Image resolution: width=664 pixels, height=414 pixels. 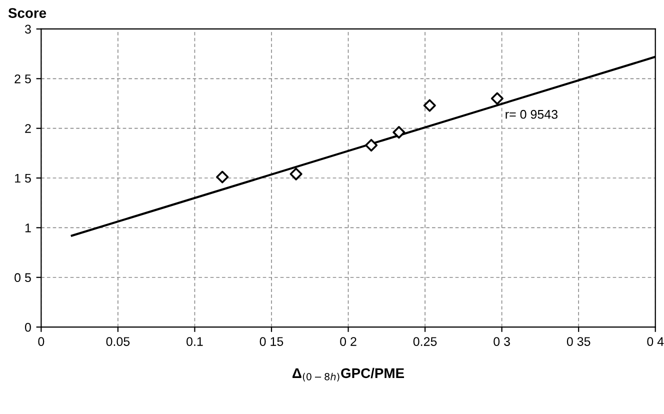 What do you see at coordinates (194, 341) in the screenshot?
I see `x-tick-label: 0.1` at bounding box center [194, 341].